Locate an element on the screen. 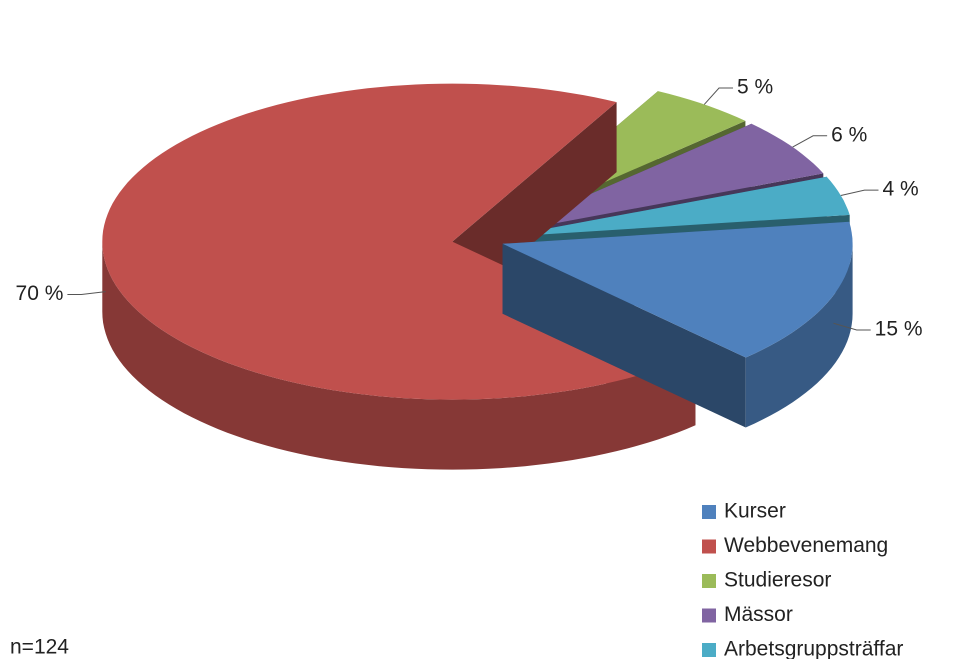 Image resolution: width=966 pixels, height=659 pixels. data-label: 15 % is located at coordinates (899, 328).